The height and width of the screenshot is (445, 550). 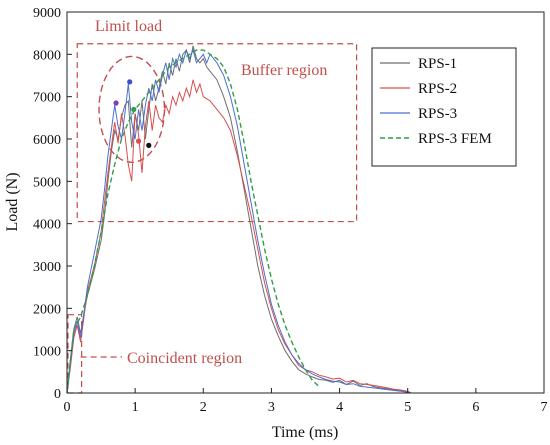 I want to click on y-tick-label: 3000, so click(x=47, y=267).